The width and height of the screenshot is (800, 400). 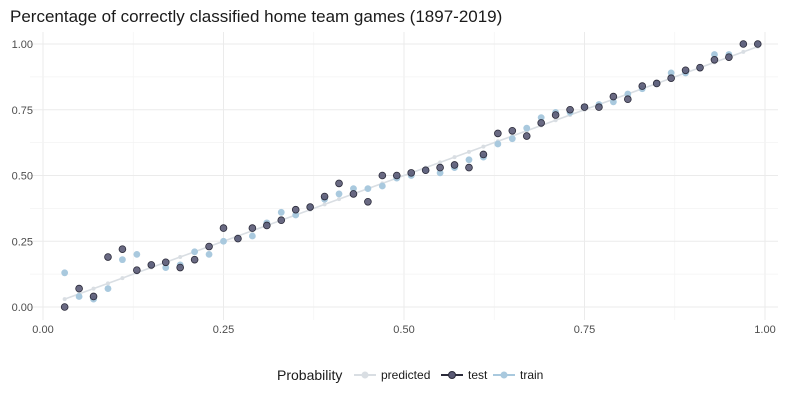 I want to click on legend-label-predicted: predicted, so click(x=405, y=375).